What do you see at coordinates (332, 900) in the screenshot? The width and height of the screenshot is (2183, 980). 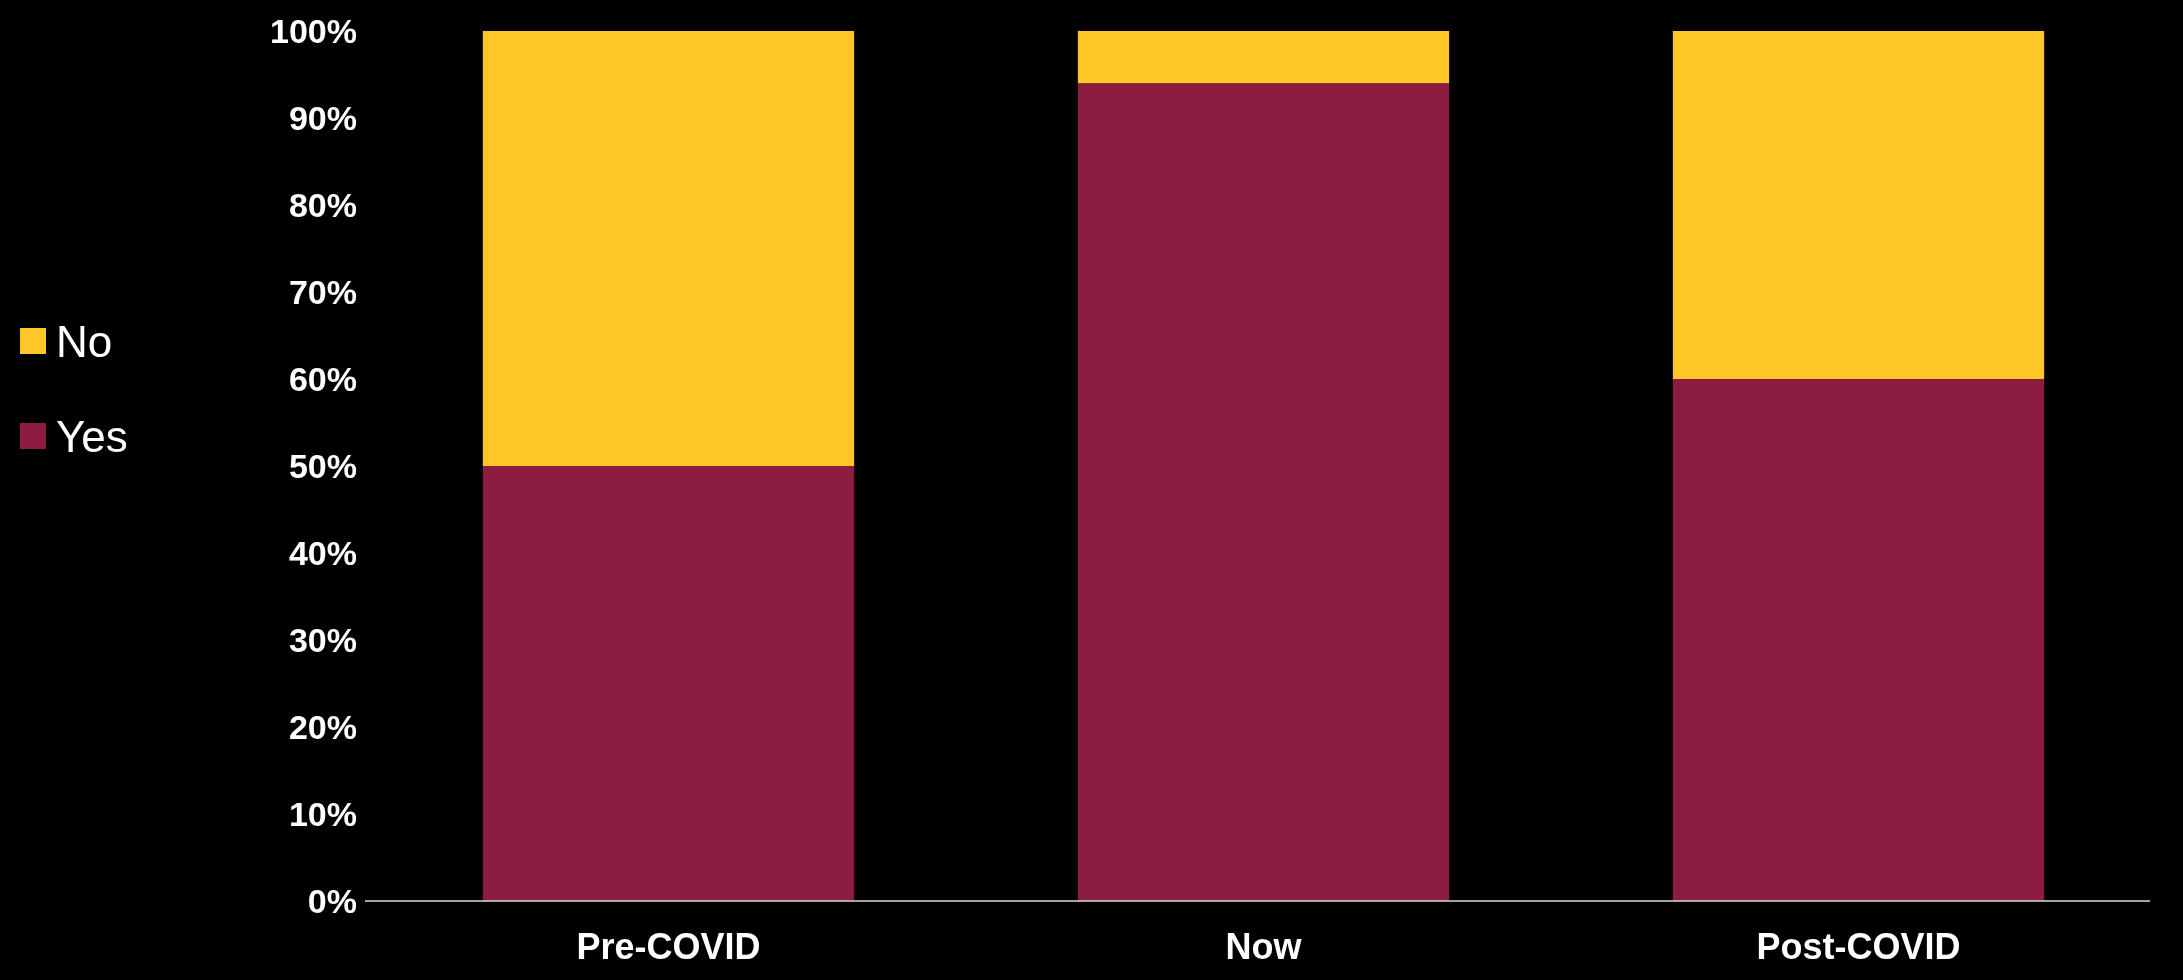 I see `y-tick-label: 0%` at bounding box center [332, 900].